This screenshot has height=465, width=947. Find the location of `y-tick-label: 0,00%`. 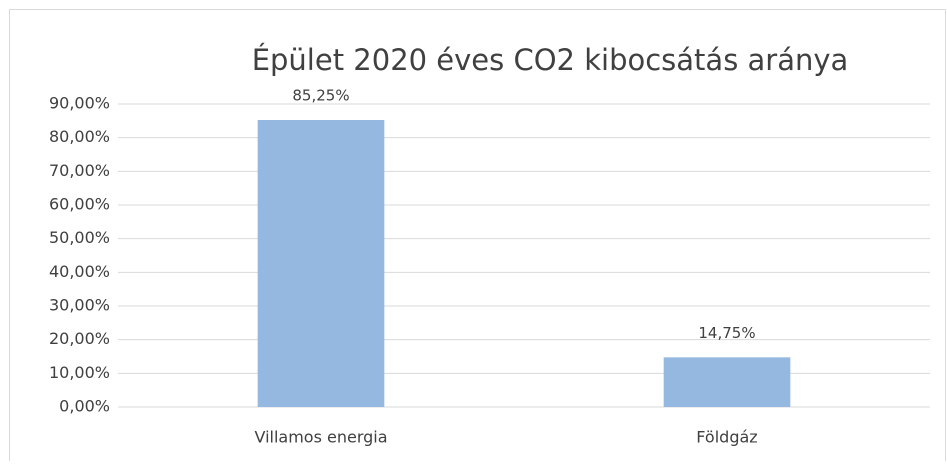

y-tick-label: 0,00% is located at coordinates (84, 406).